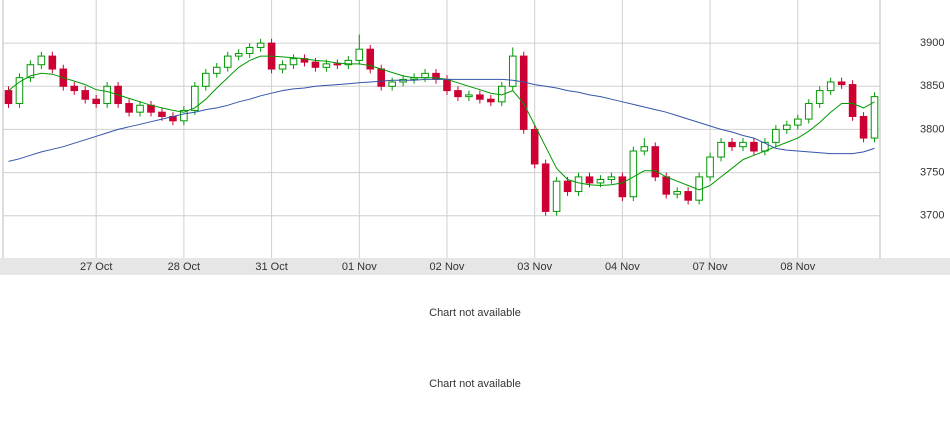 This screenshot has height=423, width=950. What do you see at coordinates (96, 267) in the screenshot?
I see `x-tick-label: 27 Oct` at bounding box center [96, 267].